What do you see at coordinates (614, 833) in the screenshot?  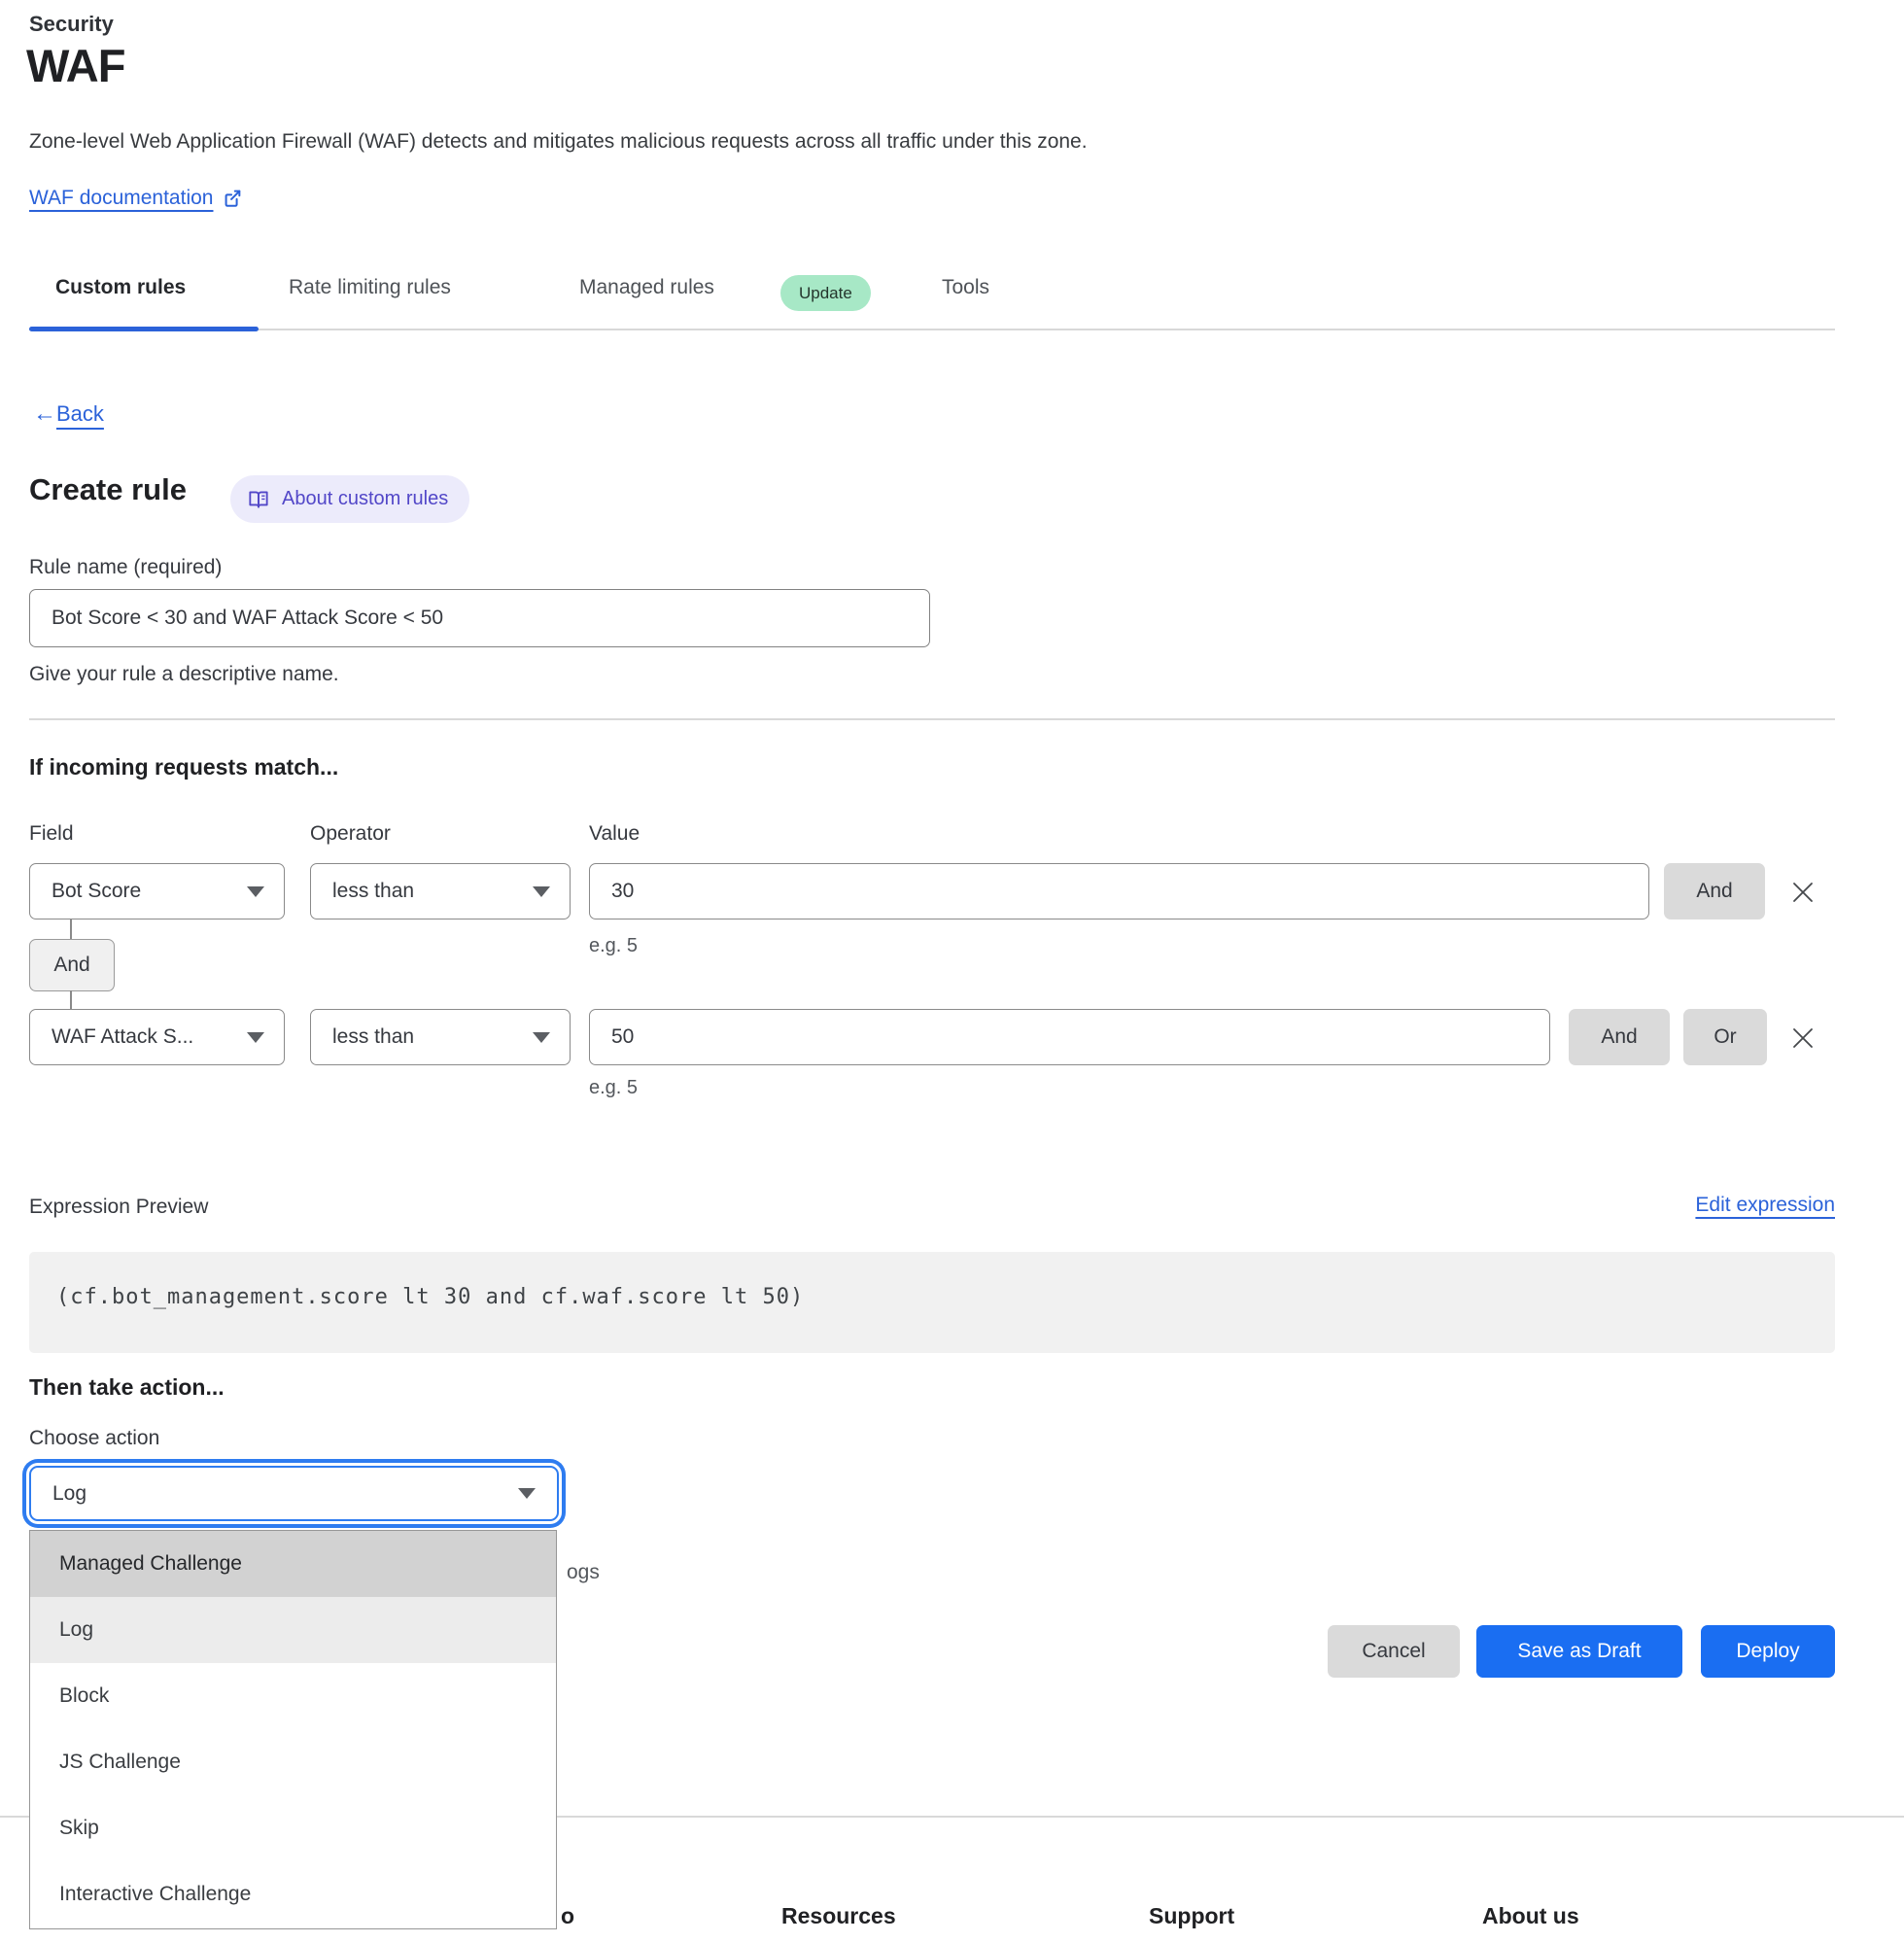 I see `value-column-label: Value` at bounding box center [614, 833].